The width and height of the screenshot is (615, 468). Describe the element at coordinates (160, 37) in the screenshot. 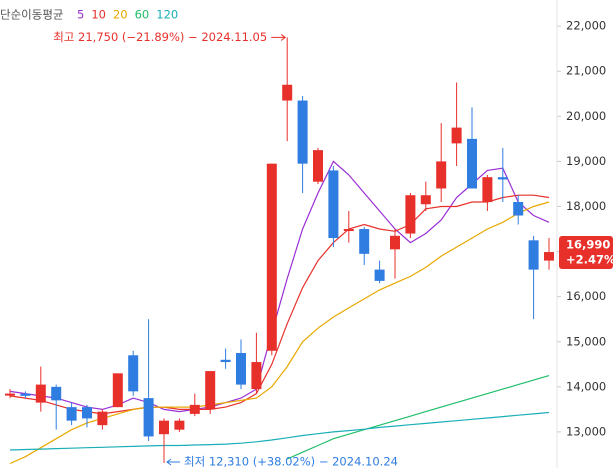

I see `annotation: 최고 21,750 (−21.89%) − 2024.11.05` at that location.